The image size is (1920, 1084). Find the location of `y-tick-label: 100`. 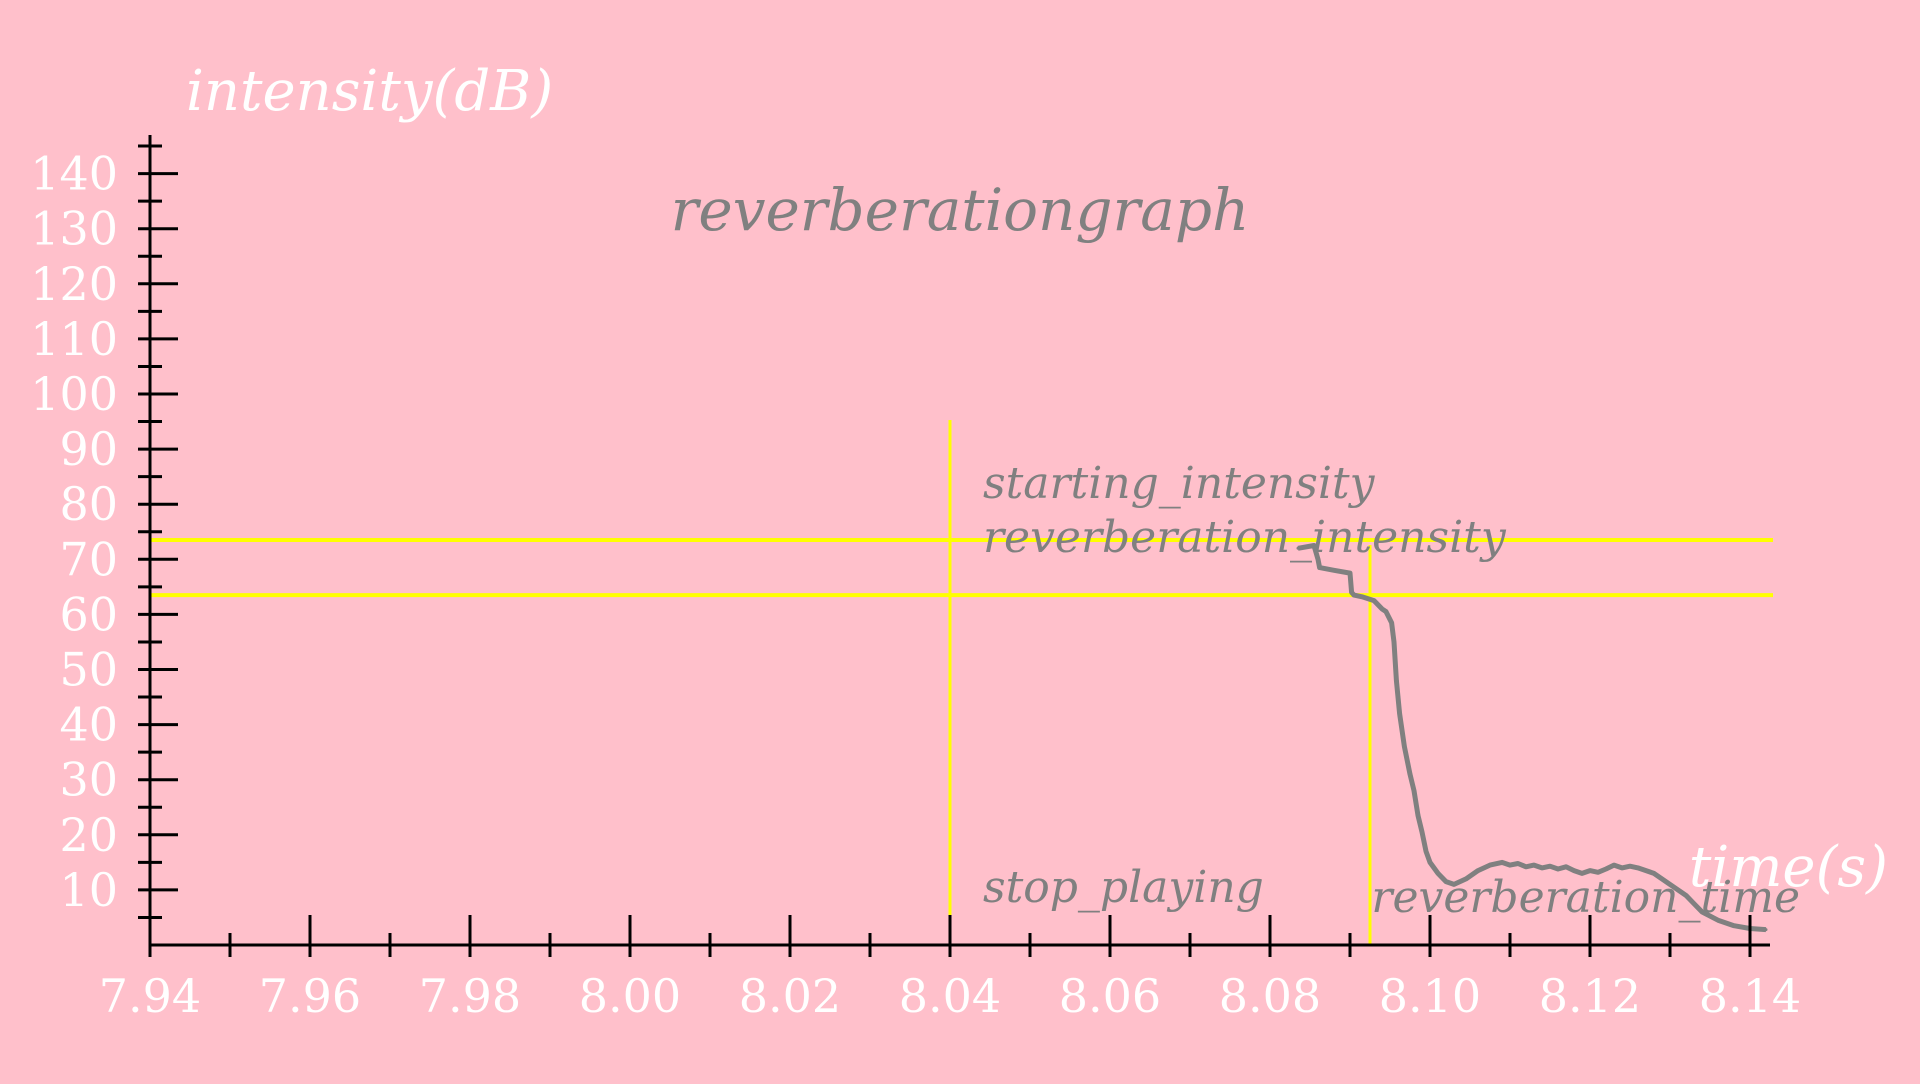

y-tick-label: 100 is located at coordinates (74, 394).